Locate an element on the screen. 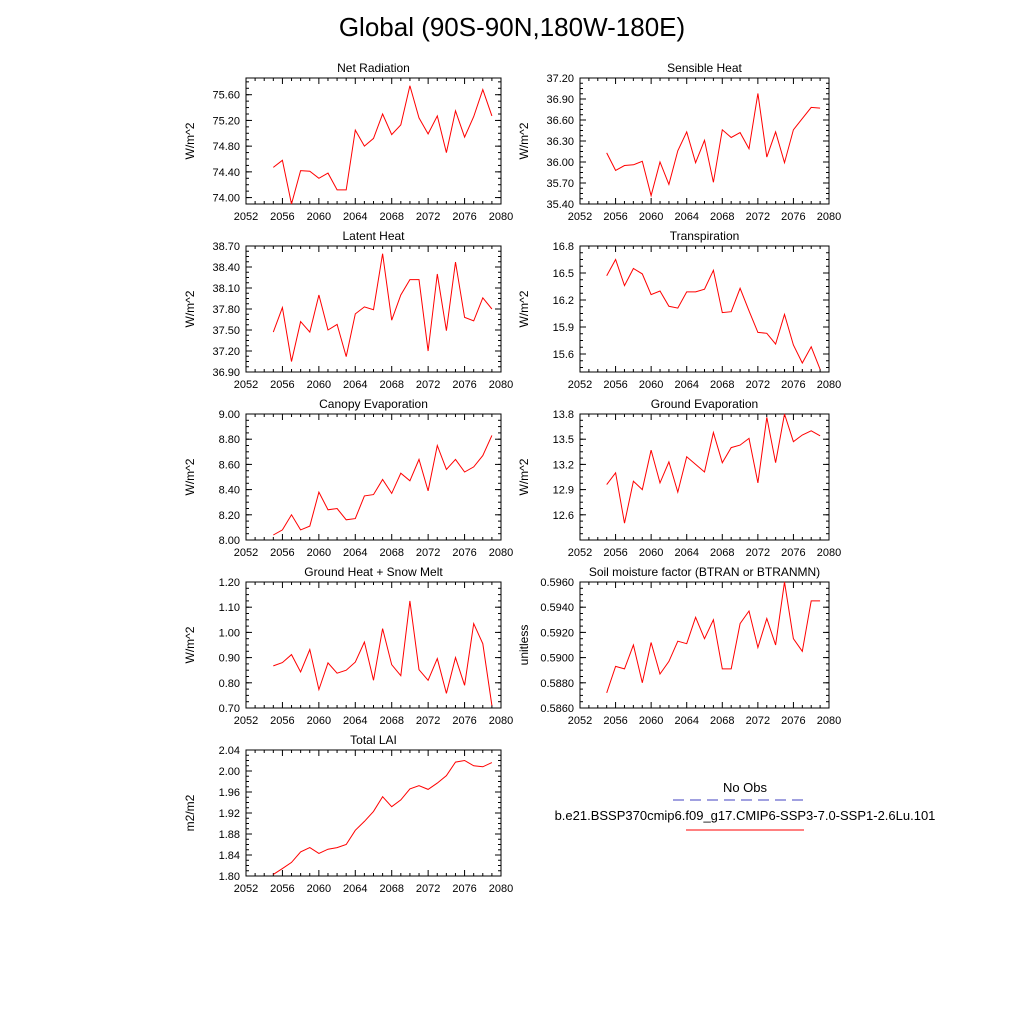 Image resolution: width=1024 pixels, height=1024 pixels. y-tick-label: 36.00 is located at coordinates (560, 163).